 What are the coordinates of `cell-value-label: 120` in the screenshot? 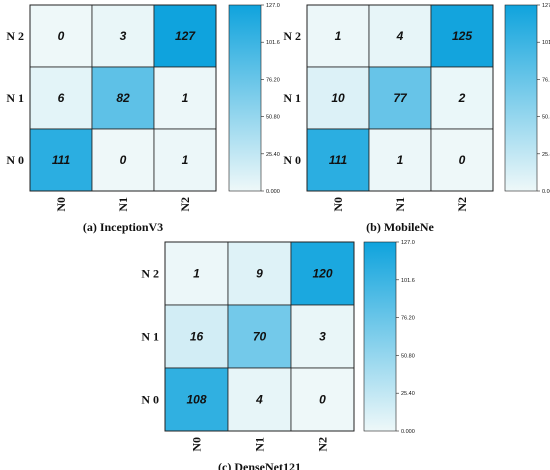 It's located at (322, 274).